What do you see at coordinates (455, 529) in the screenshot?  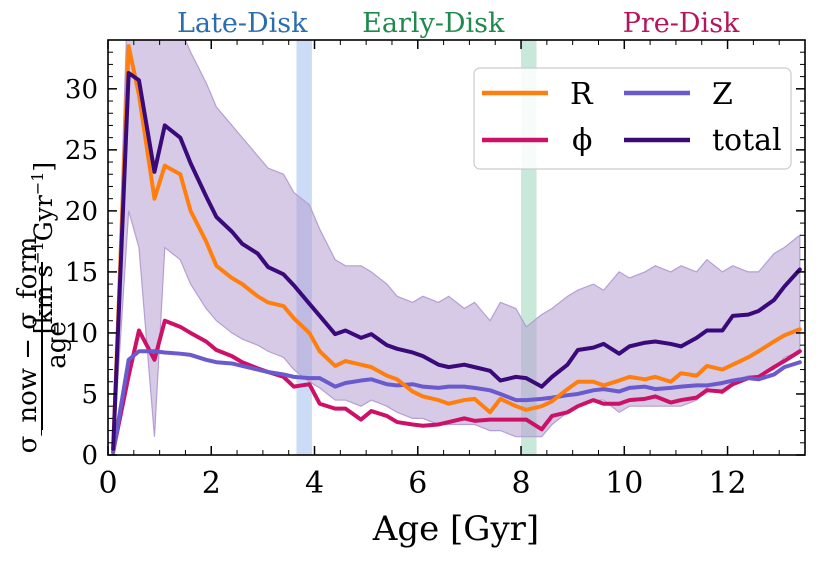 I see `x-axis-label: Age [Gyr]` at bounding box center [455, 529].